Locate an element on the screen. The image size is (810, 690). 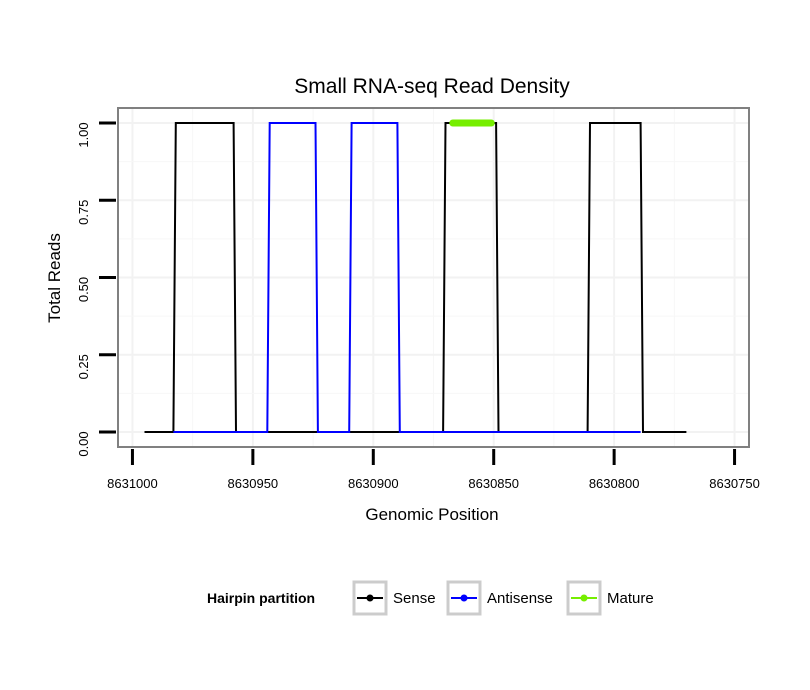
x-axis-title: Genomic Position is located at coordinates (431, 514).